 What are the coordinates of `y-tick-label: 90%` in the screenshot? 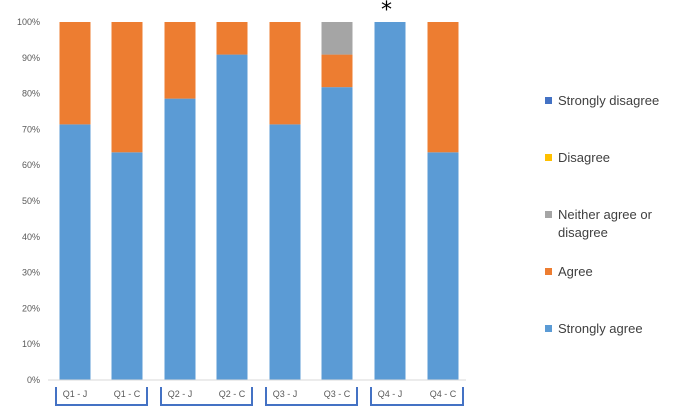 It's located at (31, 58).